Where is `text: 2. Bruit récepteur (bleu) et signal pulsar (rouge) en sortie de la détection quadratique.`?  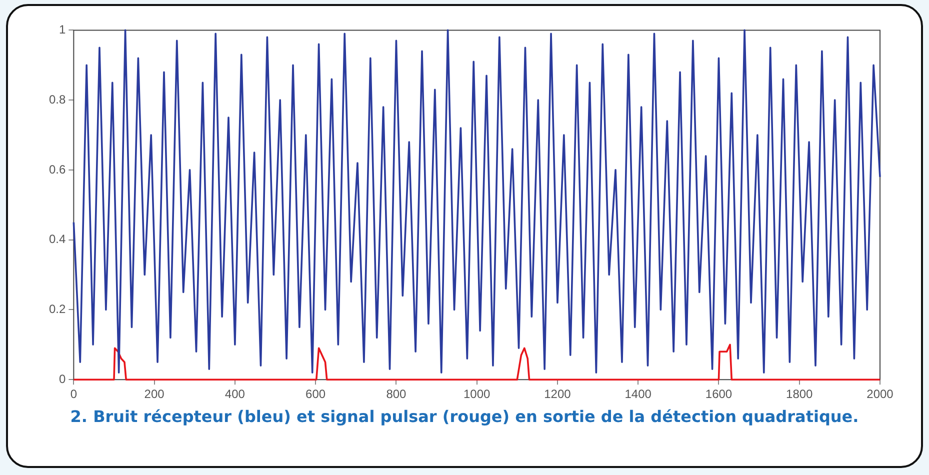
text: 2. Bruit récepteur (bleu) et signal pulsar (rouge) en sortie de la détection quadratique. is located at coordinates (464, 416).